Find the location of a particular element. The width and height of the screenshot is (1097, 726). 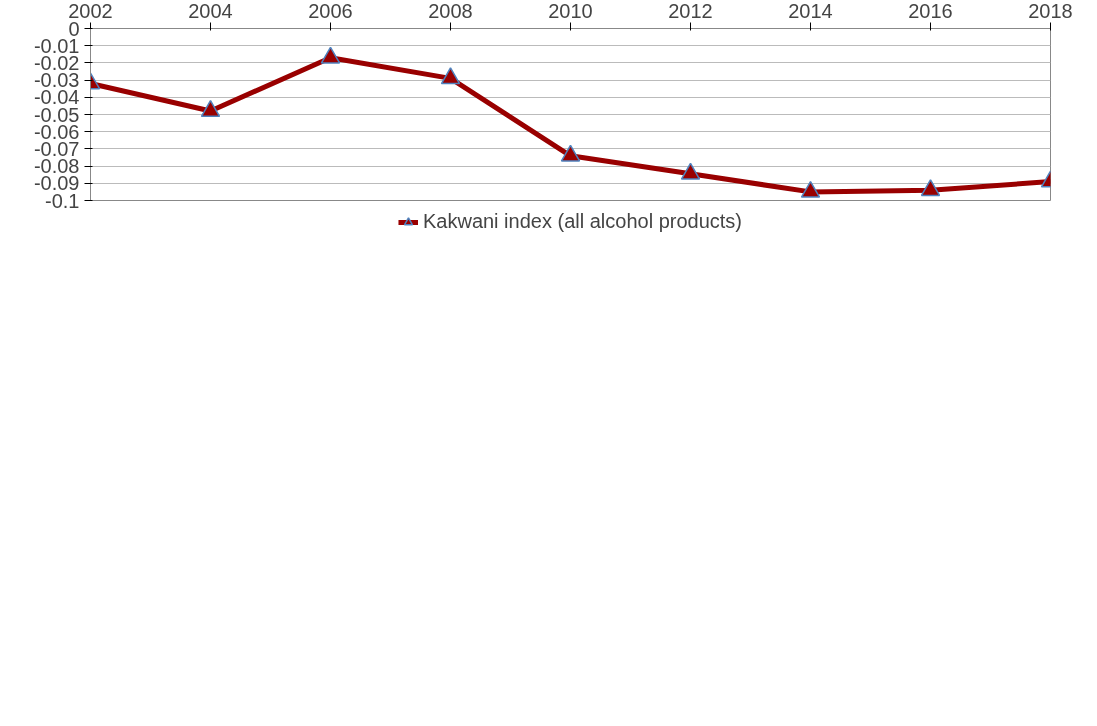

legend-label: Kakwani index (all alcohol products) is located at coordinates (582, 221).